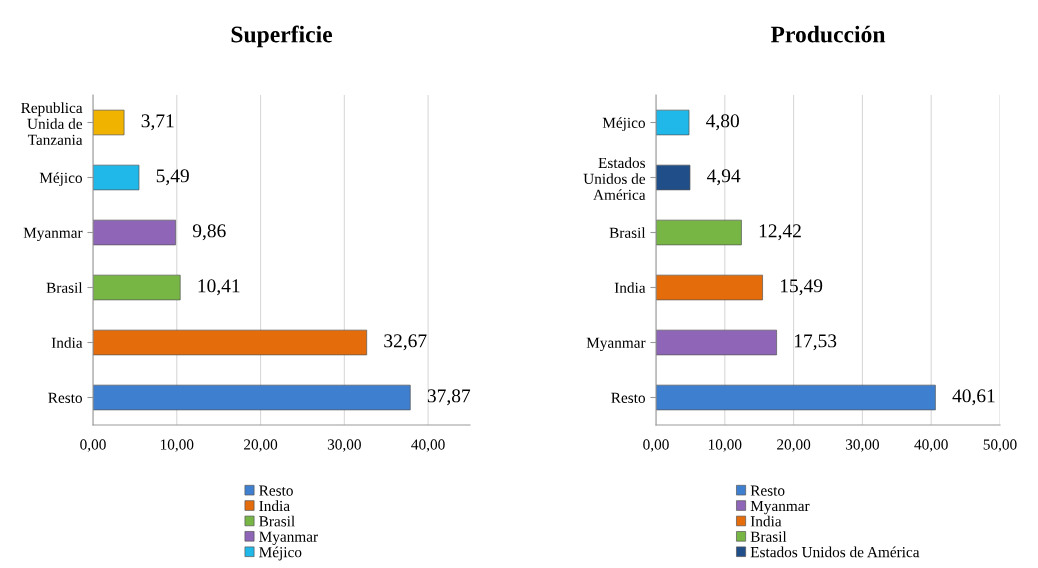  I want to click on data-label: 3,71, so click(157, 122).